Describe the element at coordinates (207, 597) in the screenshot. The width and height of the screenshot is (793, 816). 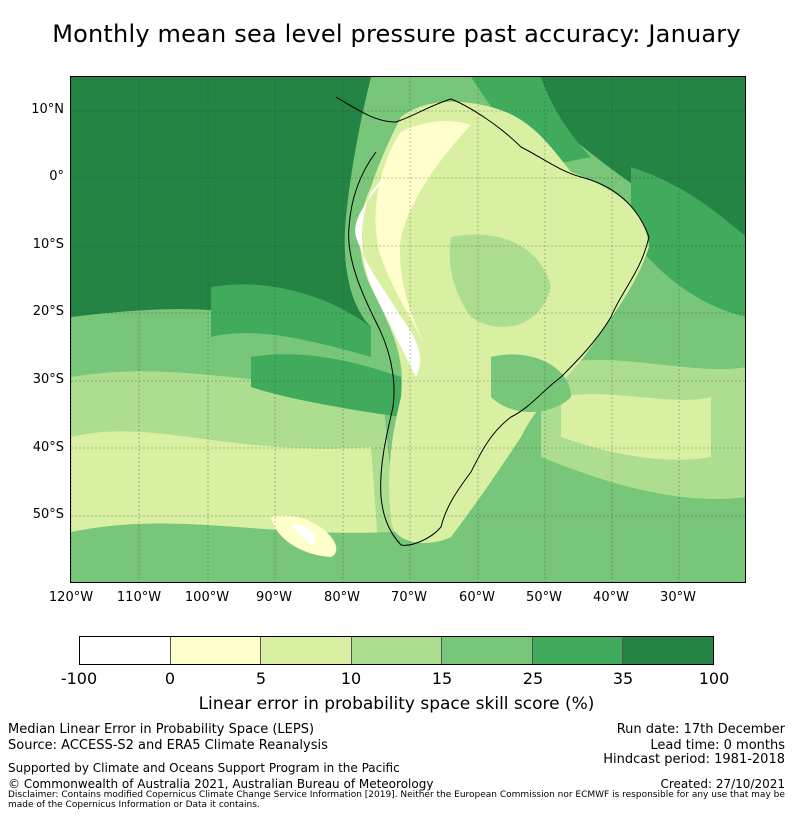
I see `lon-tick-label: 100°W` at that location.